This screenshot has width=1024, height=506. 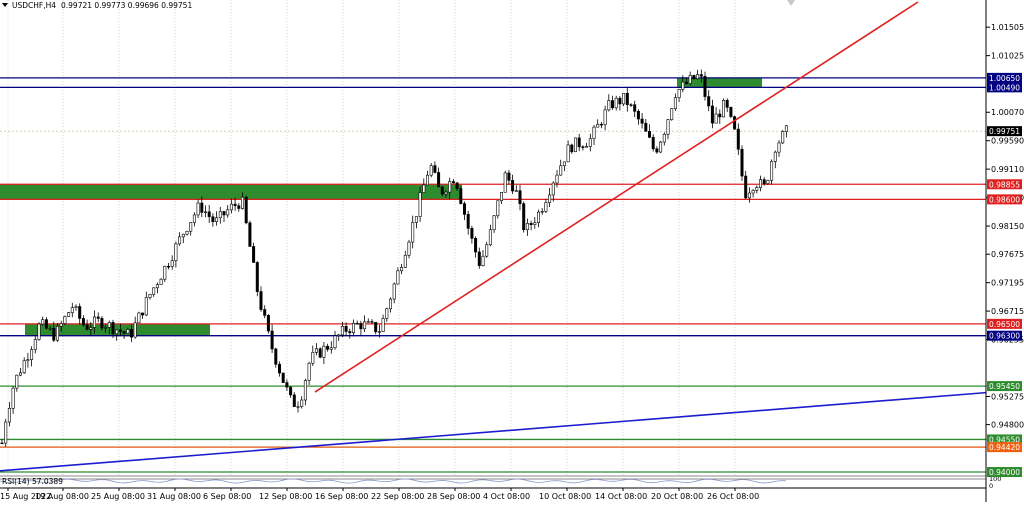 What do you see at coordinates (126, 5) in the screenshot?
I see `ohlc-label: 0.99721 0.99773 0.99696 0.99751` at bounding box center [126, 5].